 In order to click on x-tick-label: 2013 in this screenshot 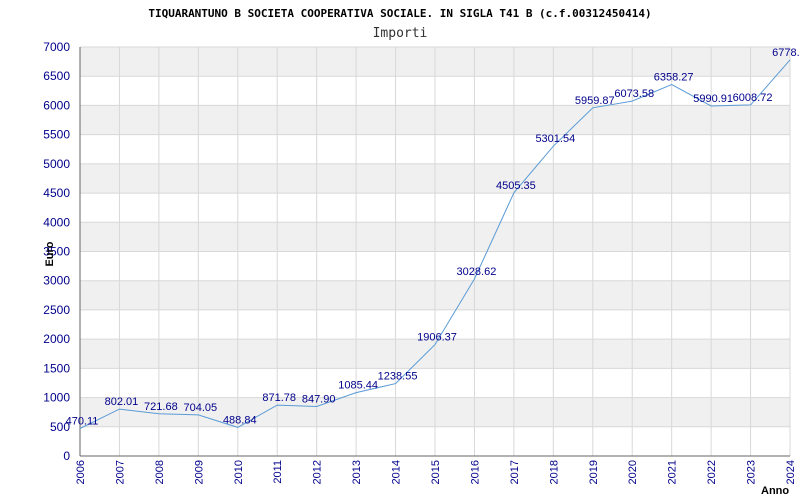, I will do `click(357, 472)`.